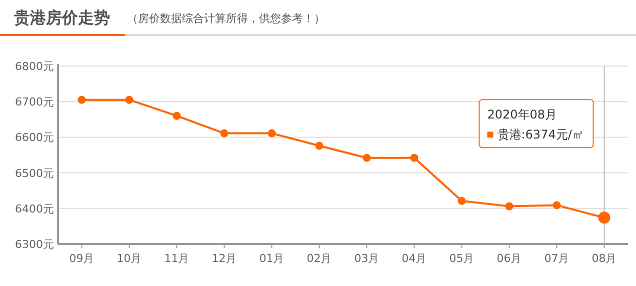 The image size is (636, 286). I want to click on chart-subtitle: （房价数据综合计算所得，供您参考！）, so click(226, 18).